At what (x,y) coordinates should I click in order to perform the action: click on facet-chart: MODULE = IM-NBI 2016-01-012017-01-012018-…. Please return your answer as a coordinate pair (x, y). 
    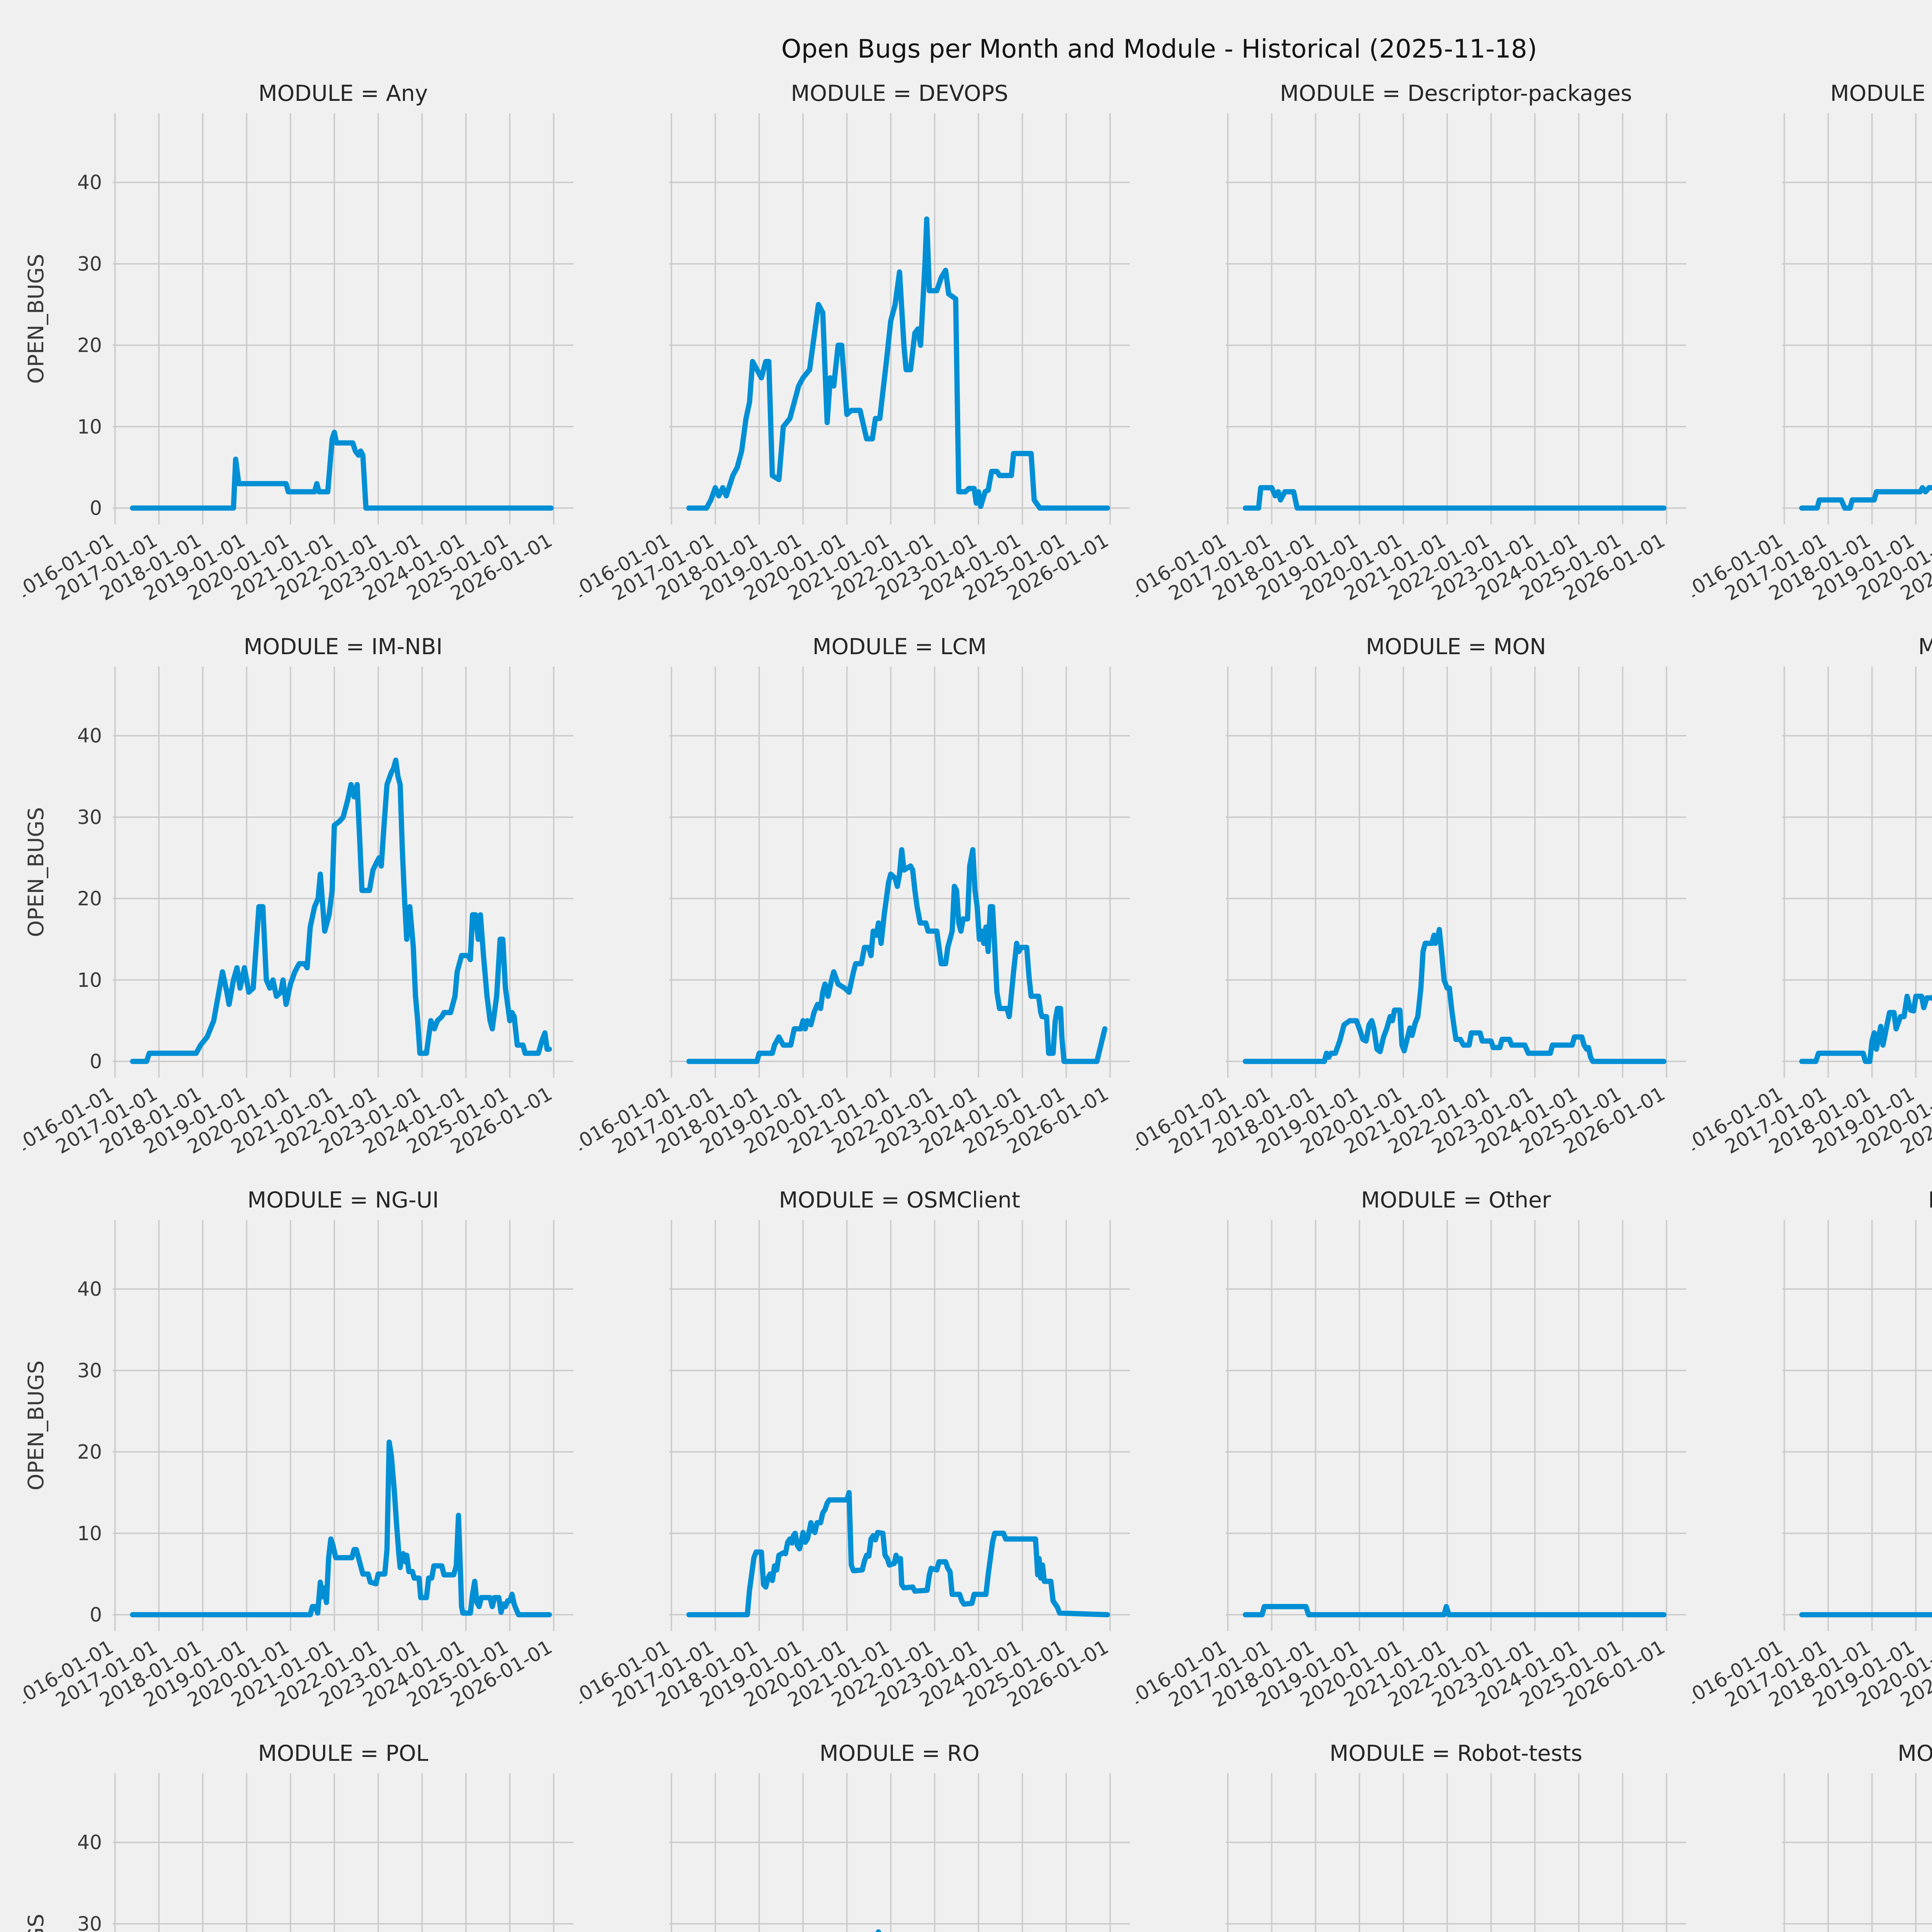
    Looking at the image, I should click on (298, 896).